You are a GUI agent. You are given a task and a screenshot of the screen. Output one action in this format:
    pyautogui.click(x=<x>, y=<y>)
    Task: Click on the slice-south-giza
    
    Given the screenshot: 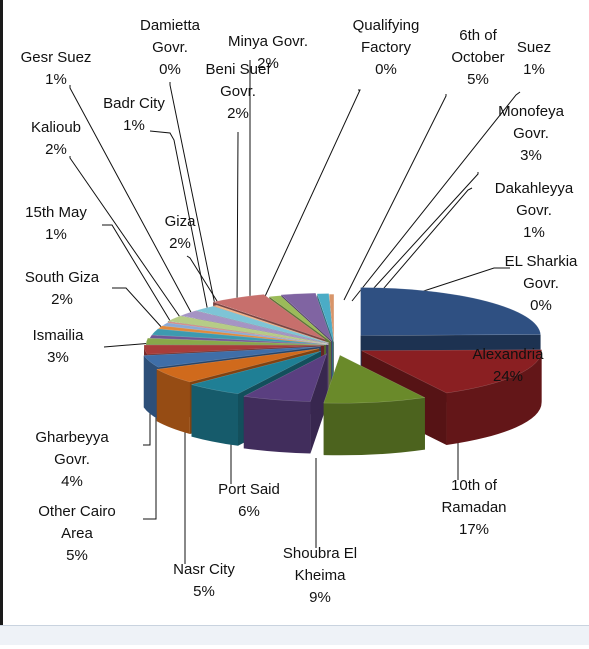 What is the action you would take?
    pyautogui.click(x=236, y=342)
    